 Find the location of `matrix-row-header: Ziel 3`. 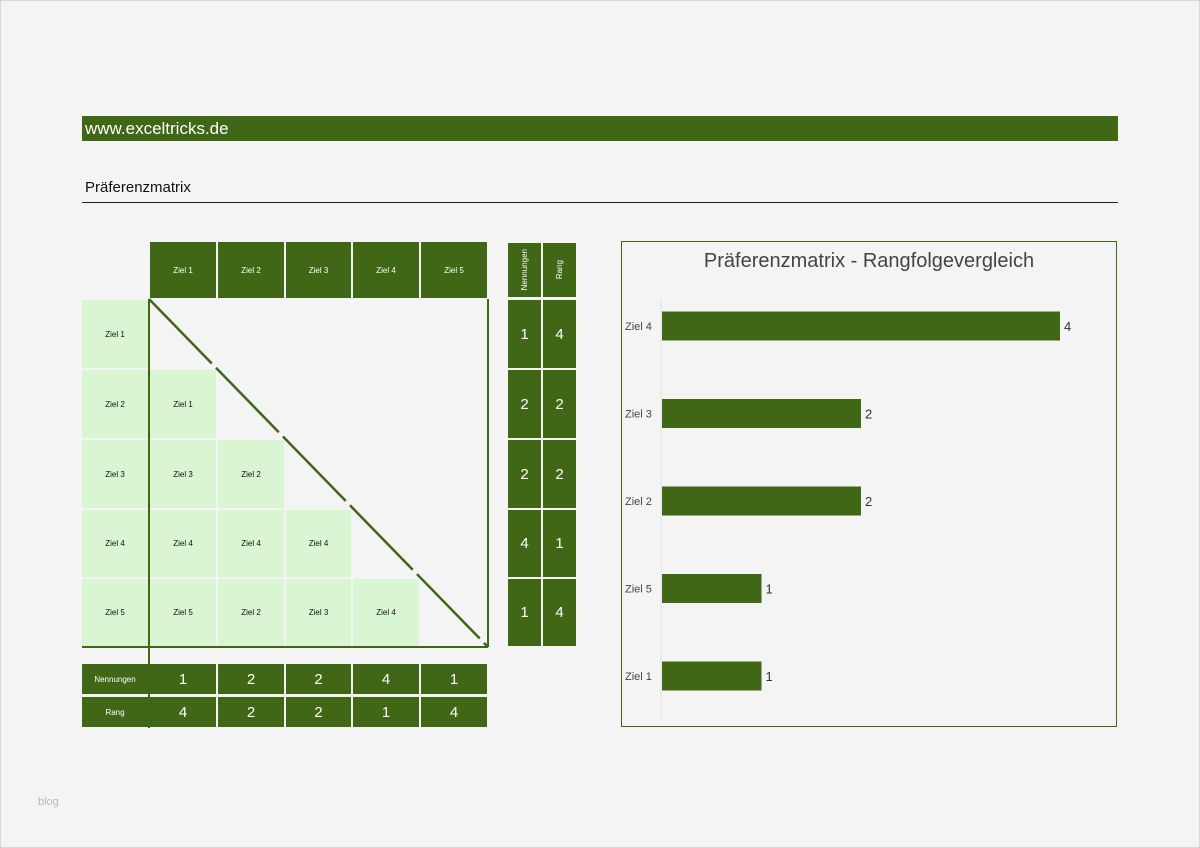

matrix-row-header: Ziel 3 is located at coordinates (115, 474).